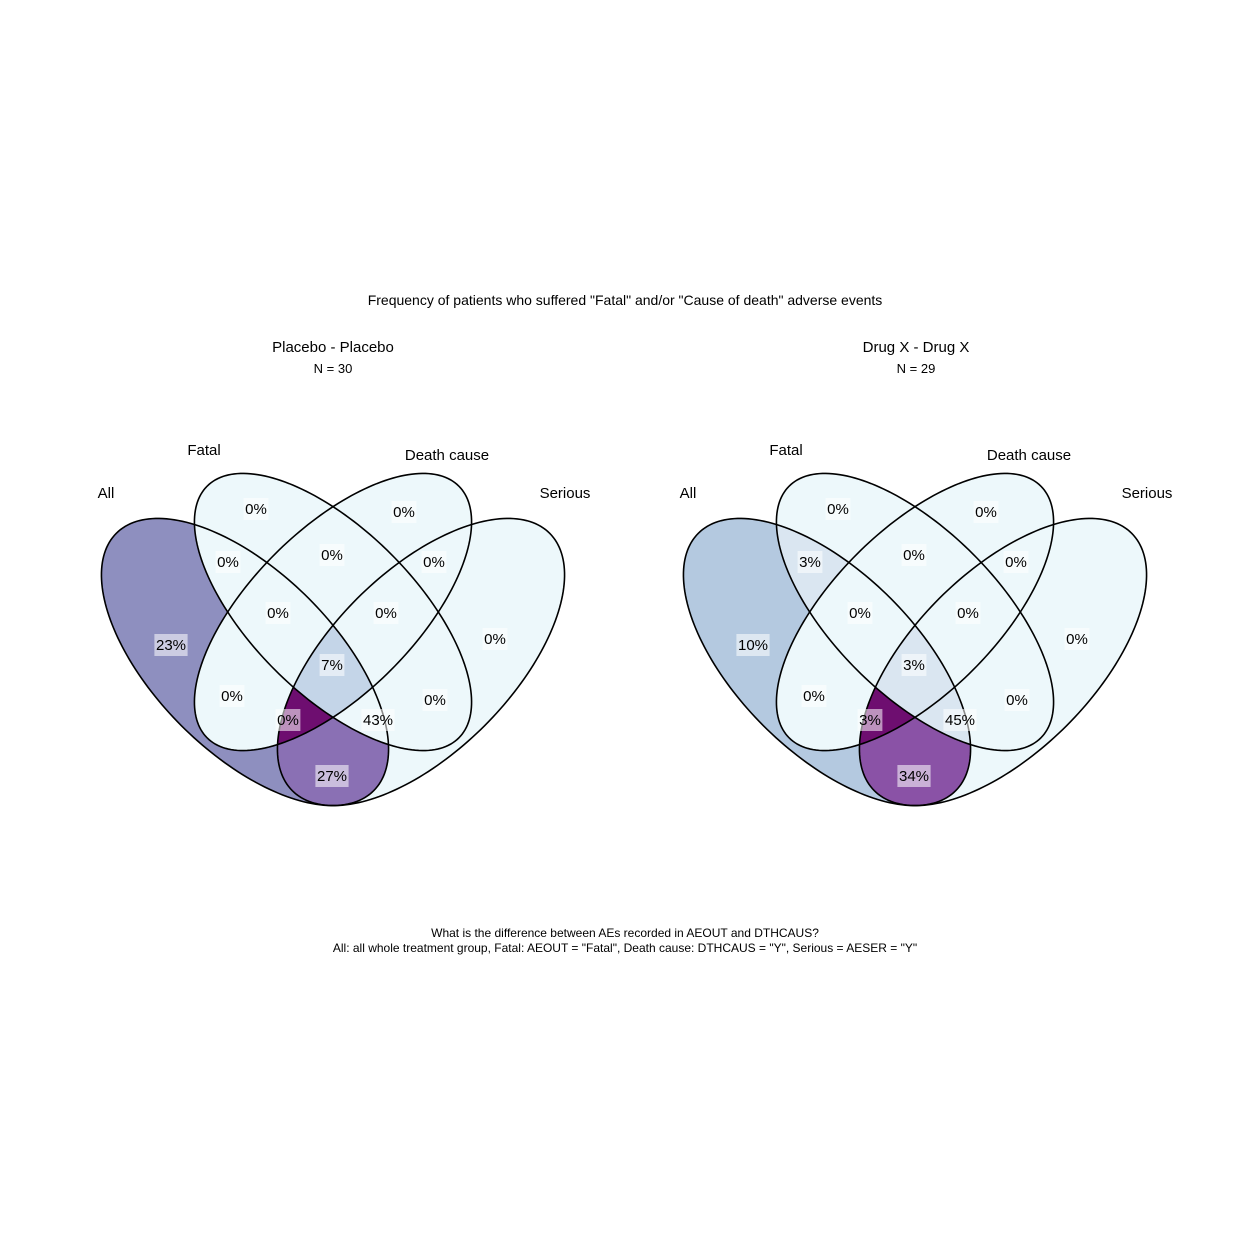 This screenshot has height=1250, width=1250. I want to click on region-label-all-serious: 27%, so click(332, 776).